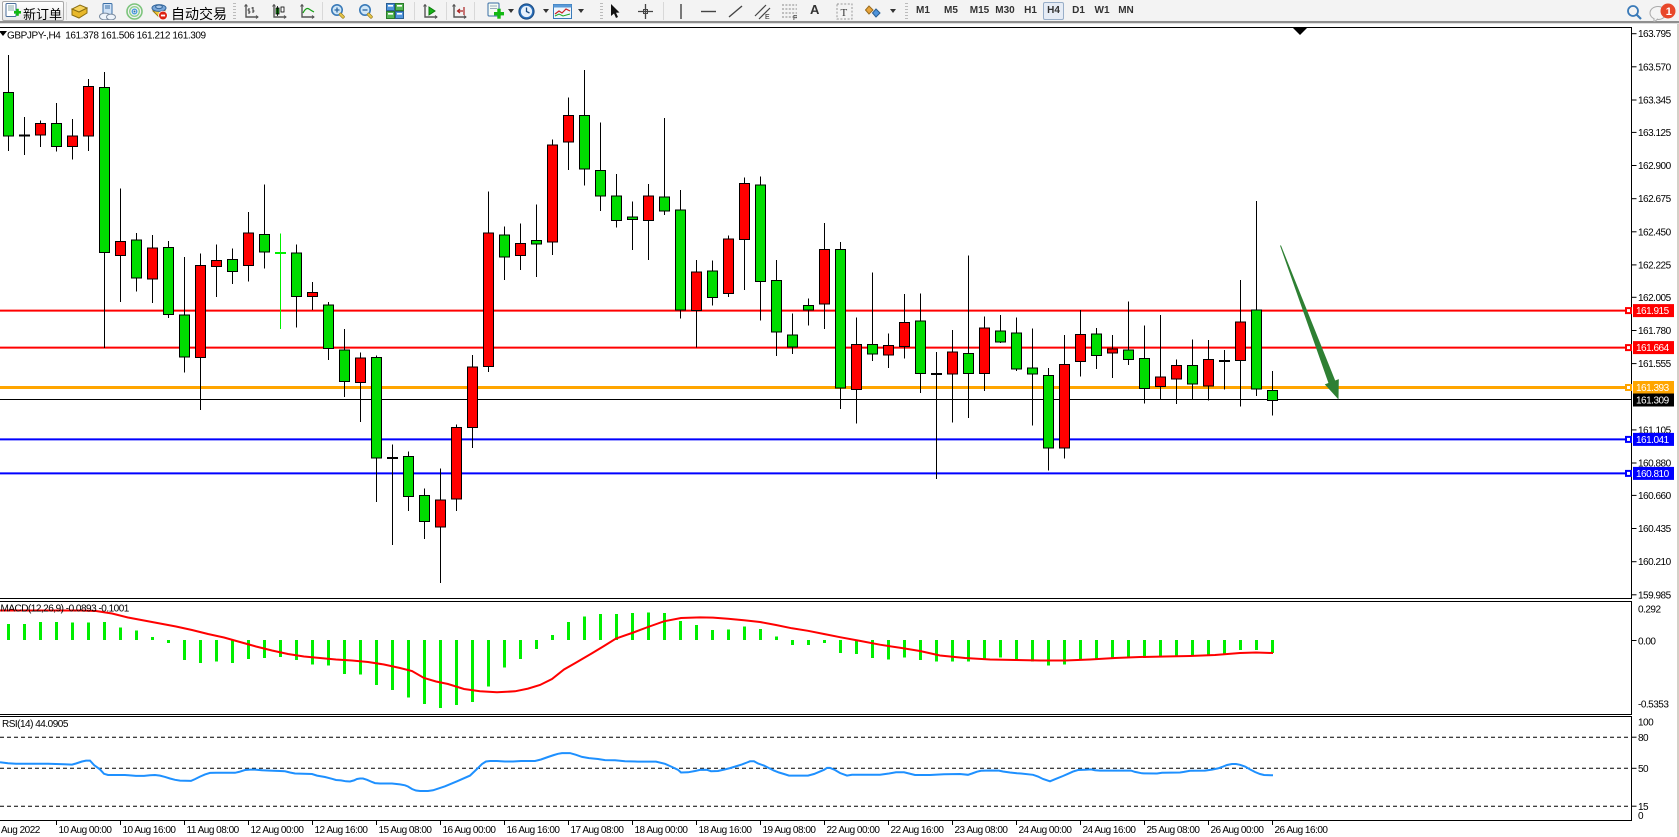 The image size is (1679, 837). What do you see at coordinates (1649, 610) in the screenshot?
I see `svg-text: 0.292` at bounding box center [1649, 610].